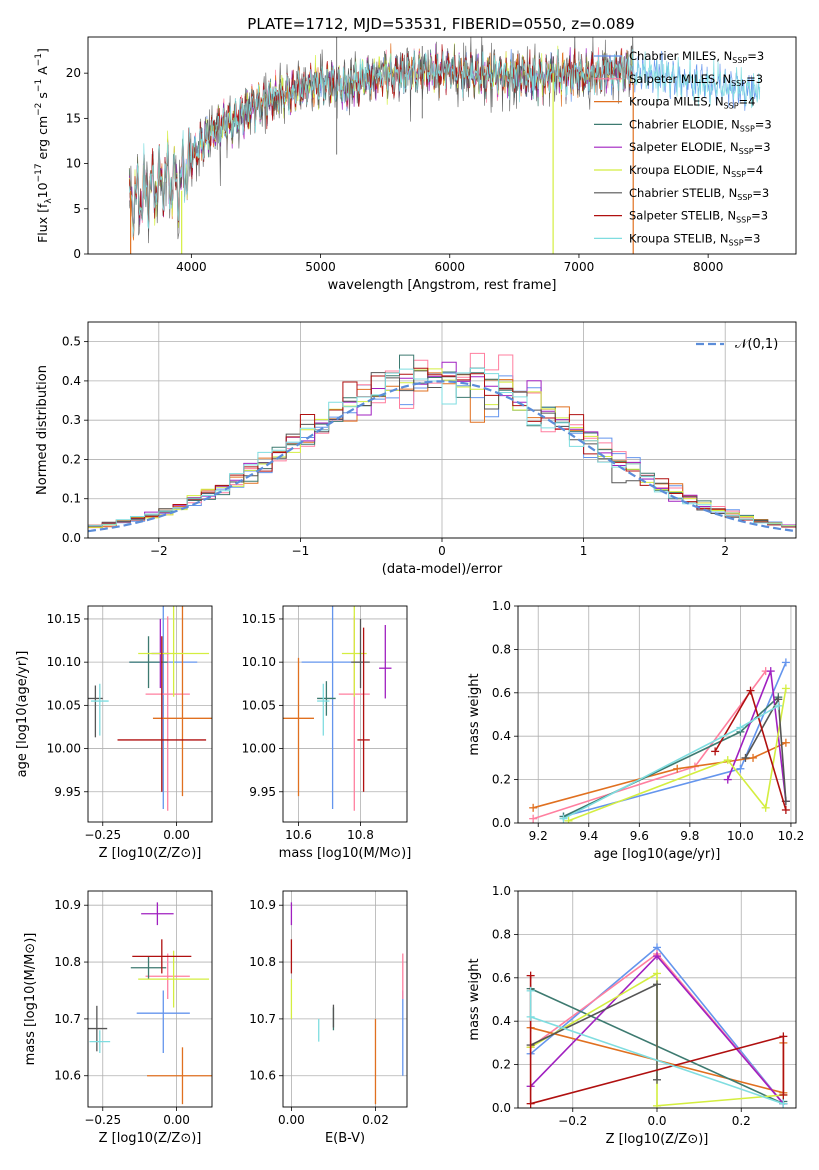  I want to click on y-tick-label: 10.15, so click(64, 619).